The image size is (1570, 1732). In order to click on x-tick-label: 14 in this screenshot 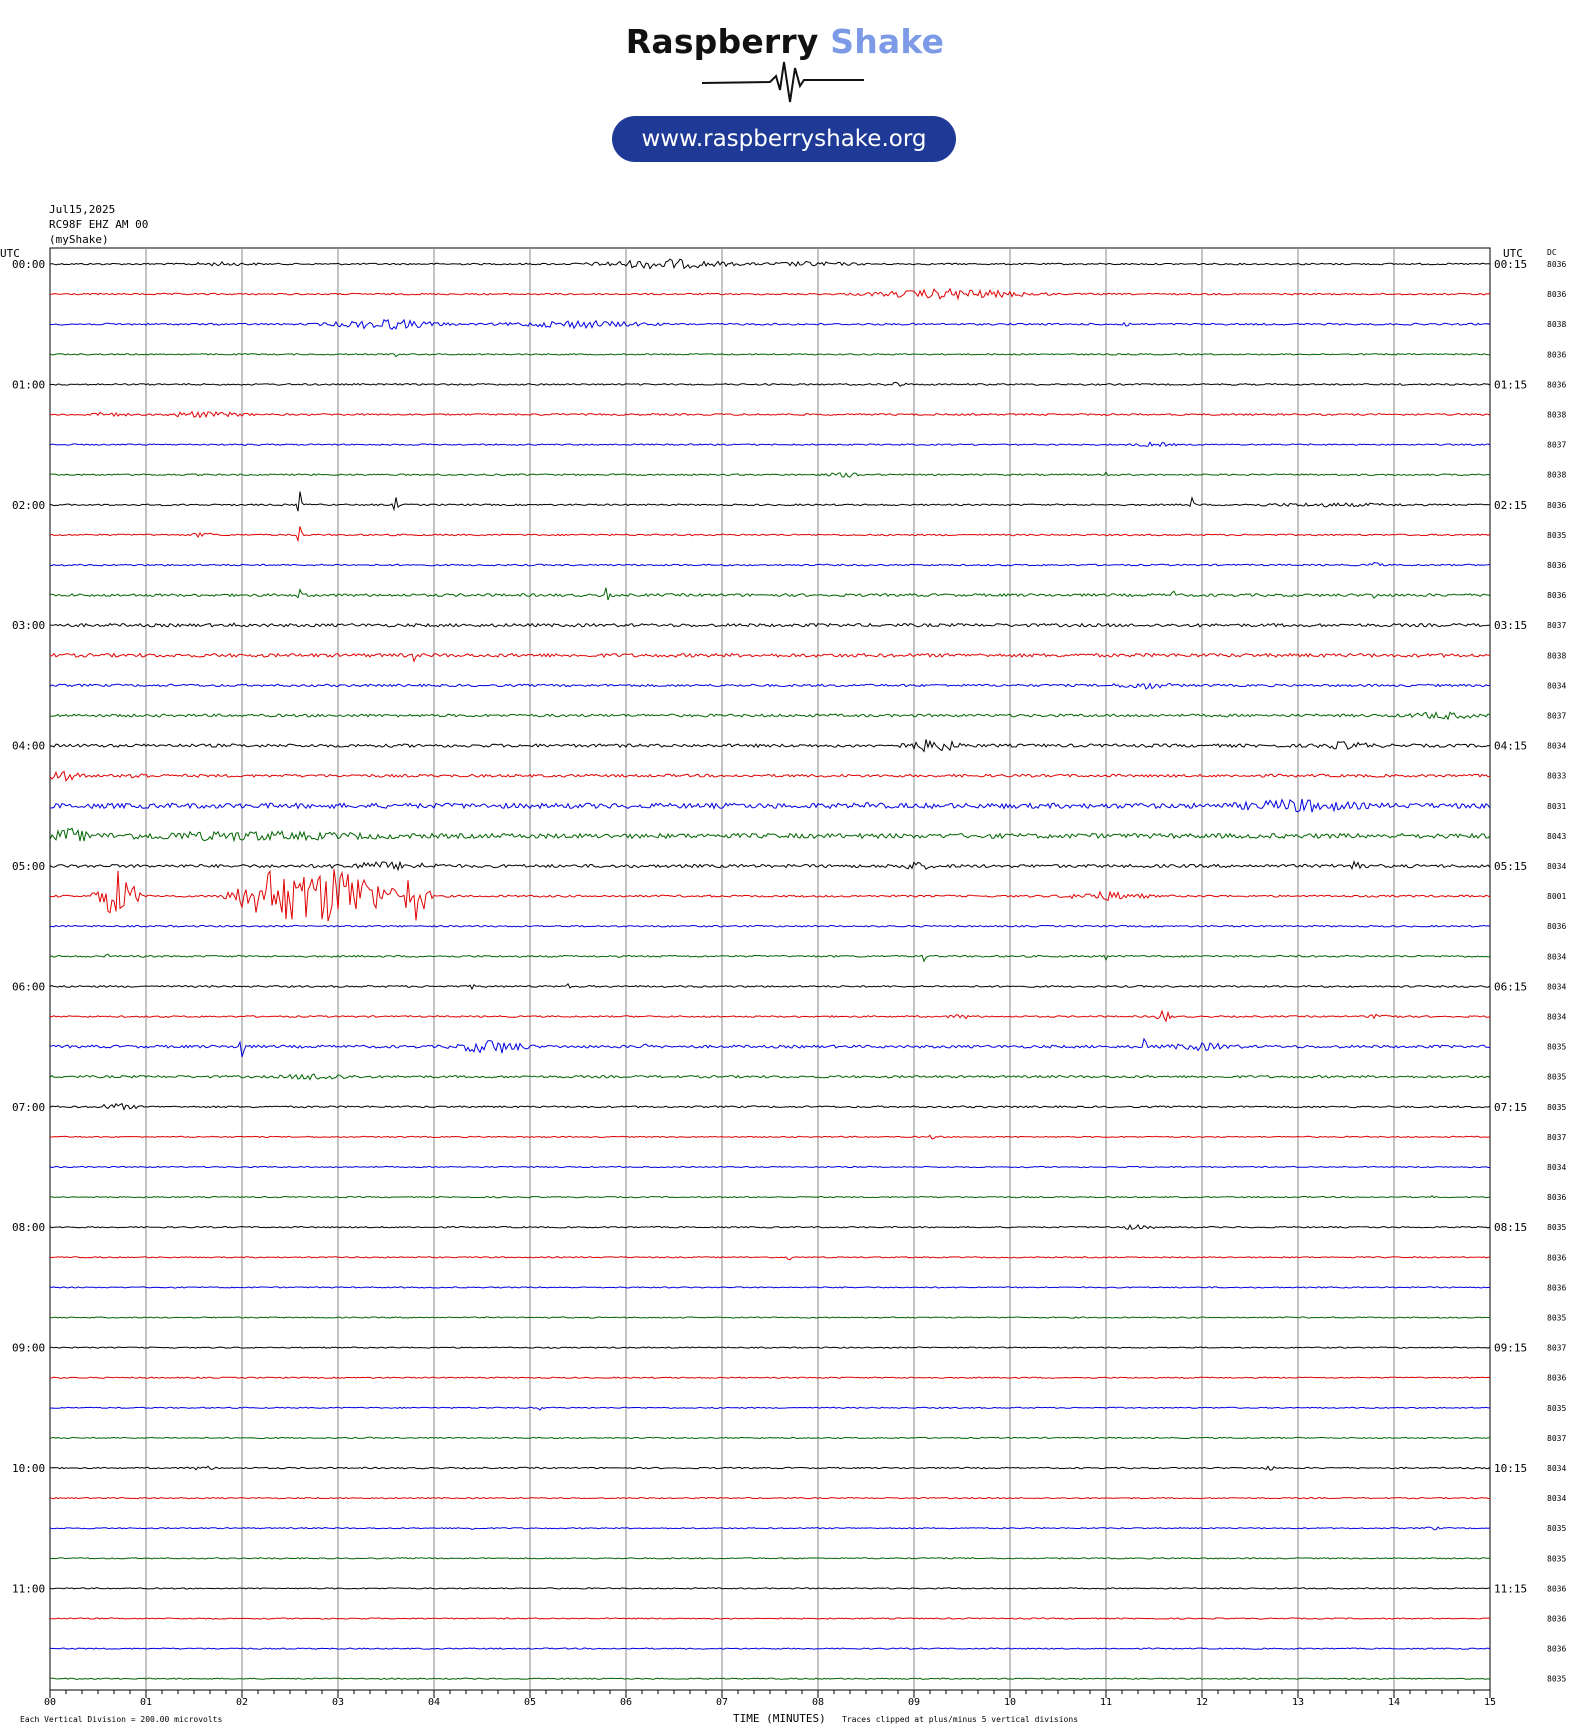, I will do `click(1394, 1702)`.